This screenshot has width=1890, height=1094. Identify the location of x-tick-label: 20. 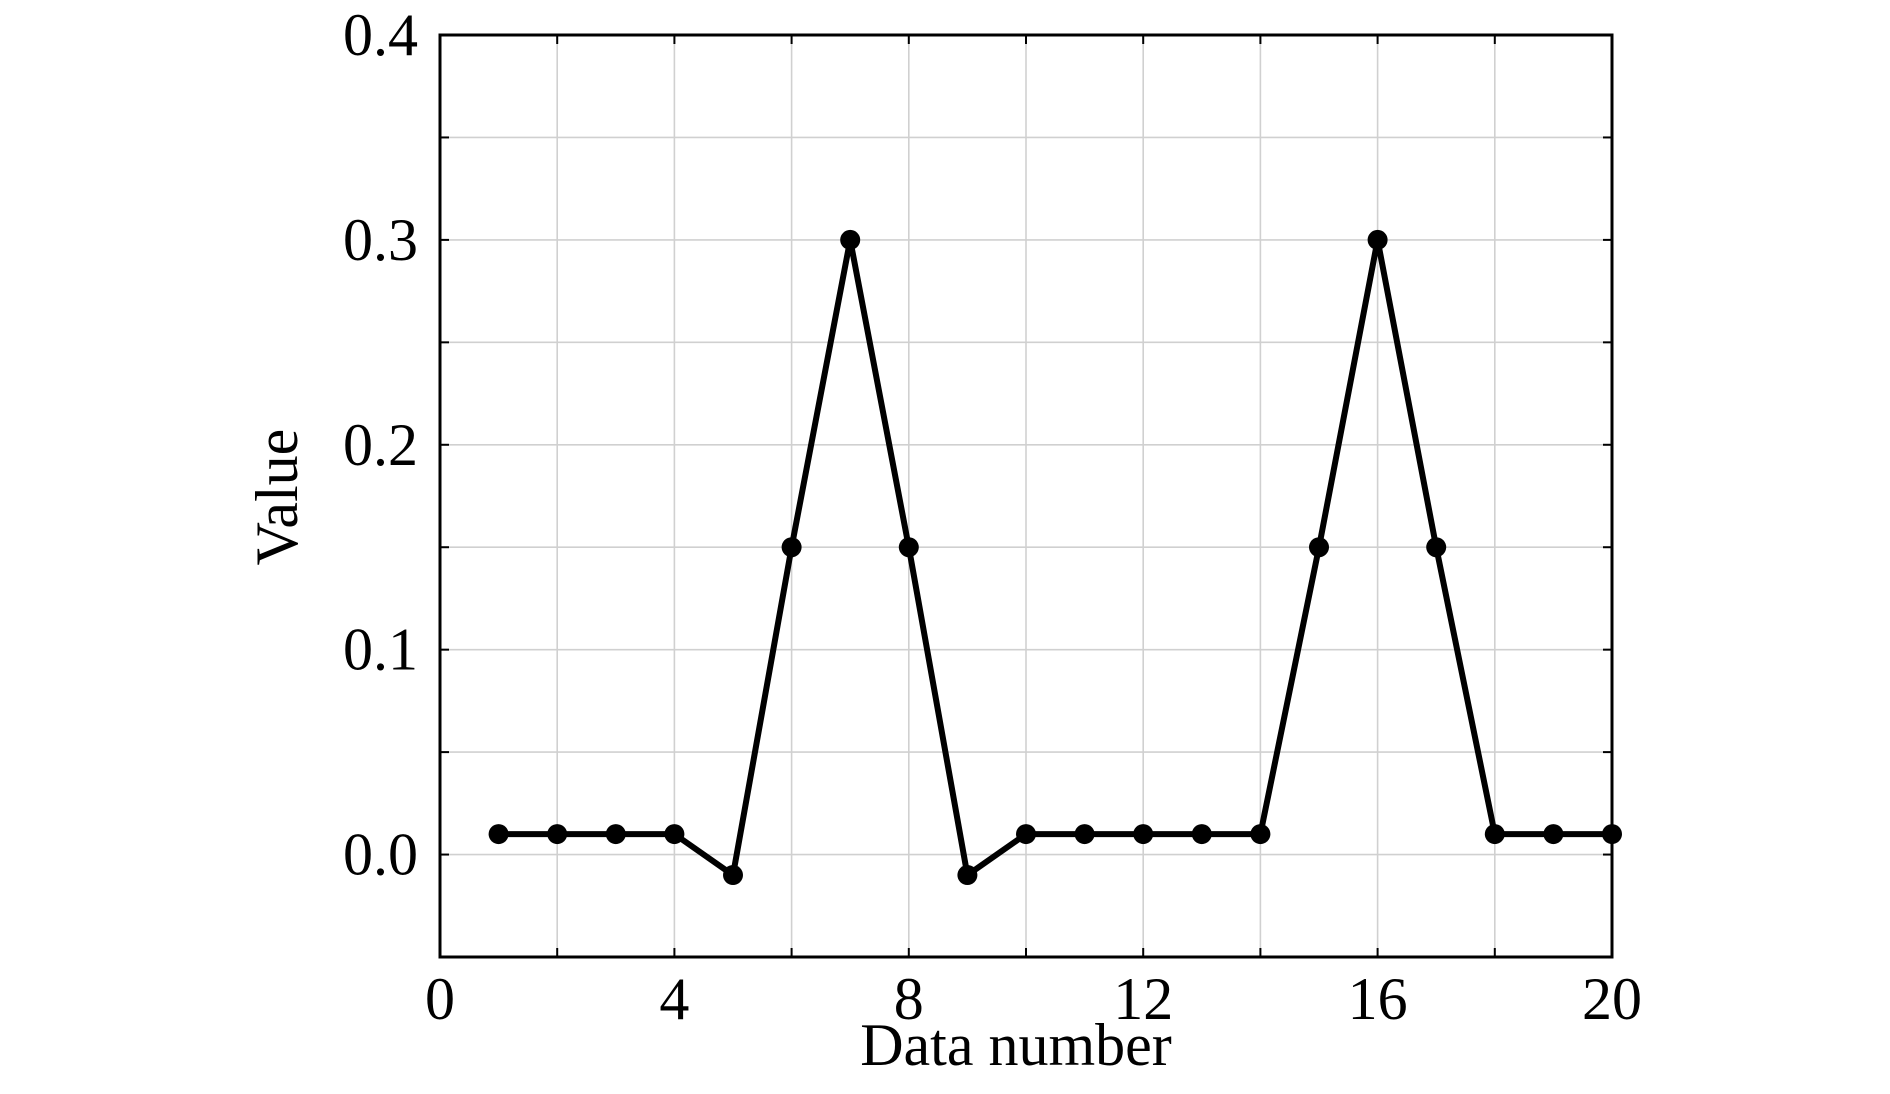
(1612, 999).